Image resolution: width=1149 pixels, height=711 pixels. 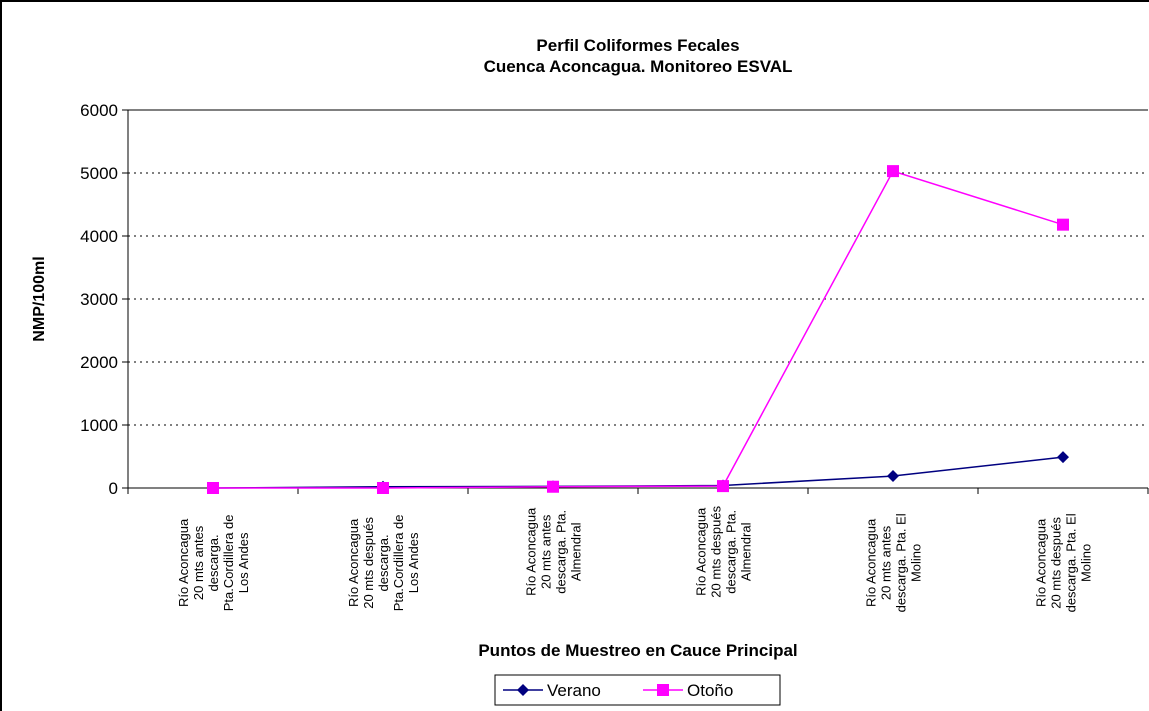 What do you see at coordinates (99, 425) in the screenshot?
I see `y-tick-label: 1000` at bounding box center [99, 425].